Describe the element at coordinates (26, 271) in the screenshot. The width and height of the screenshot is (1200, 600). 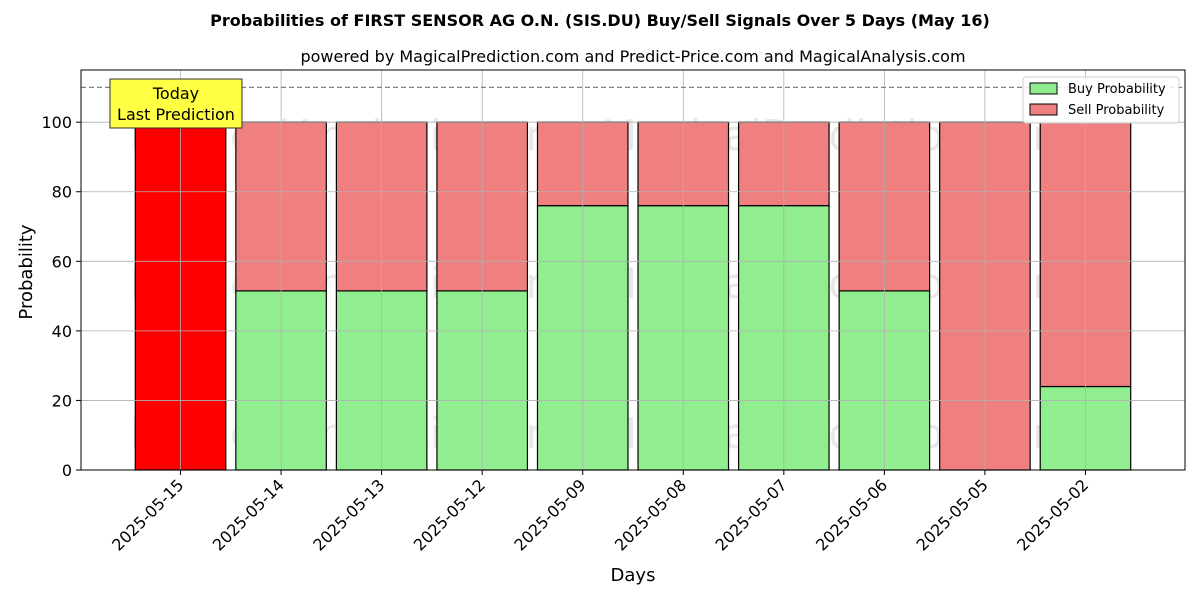
I see `y-axis-label: Probability` at that location.